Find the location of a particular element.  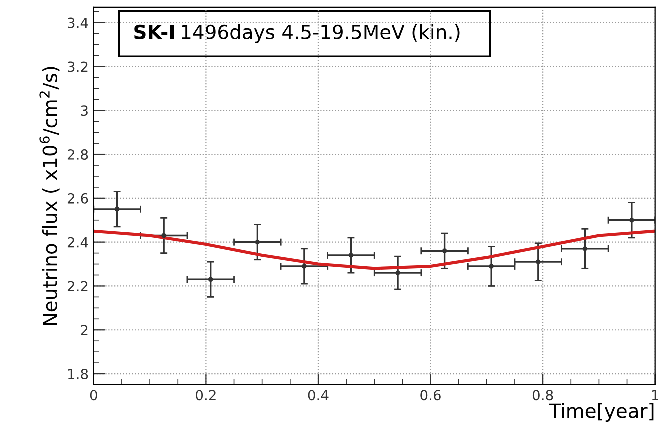

y-tick-label: 1.8 is located at coordinates (78, 374).